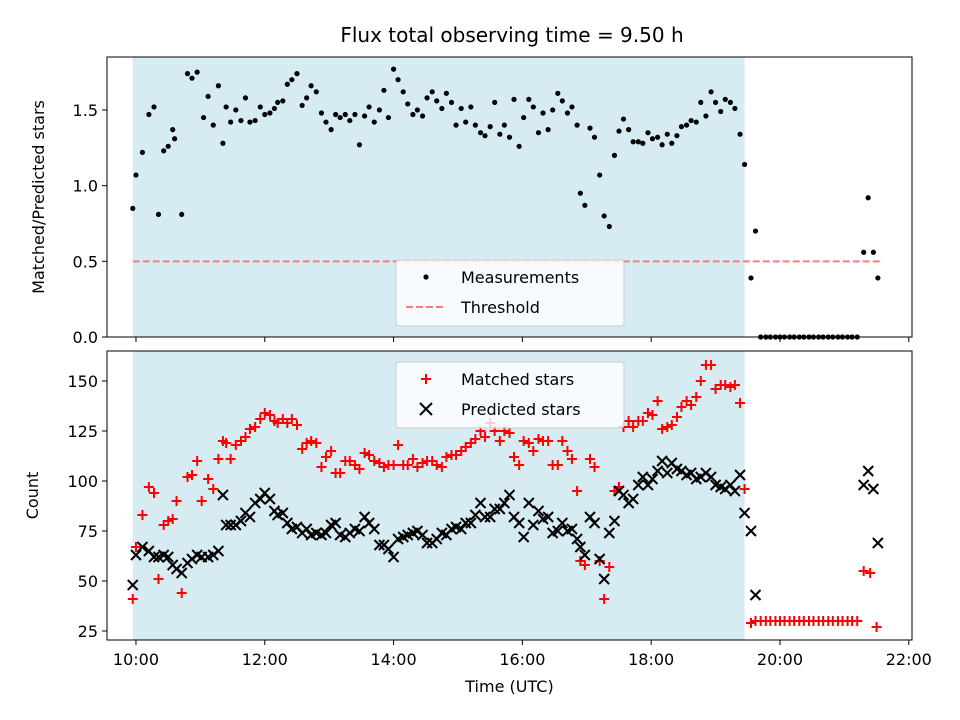  I want to click on x-tick-label: 20:00, so click(780, 659).